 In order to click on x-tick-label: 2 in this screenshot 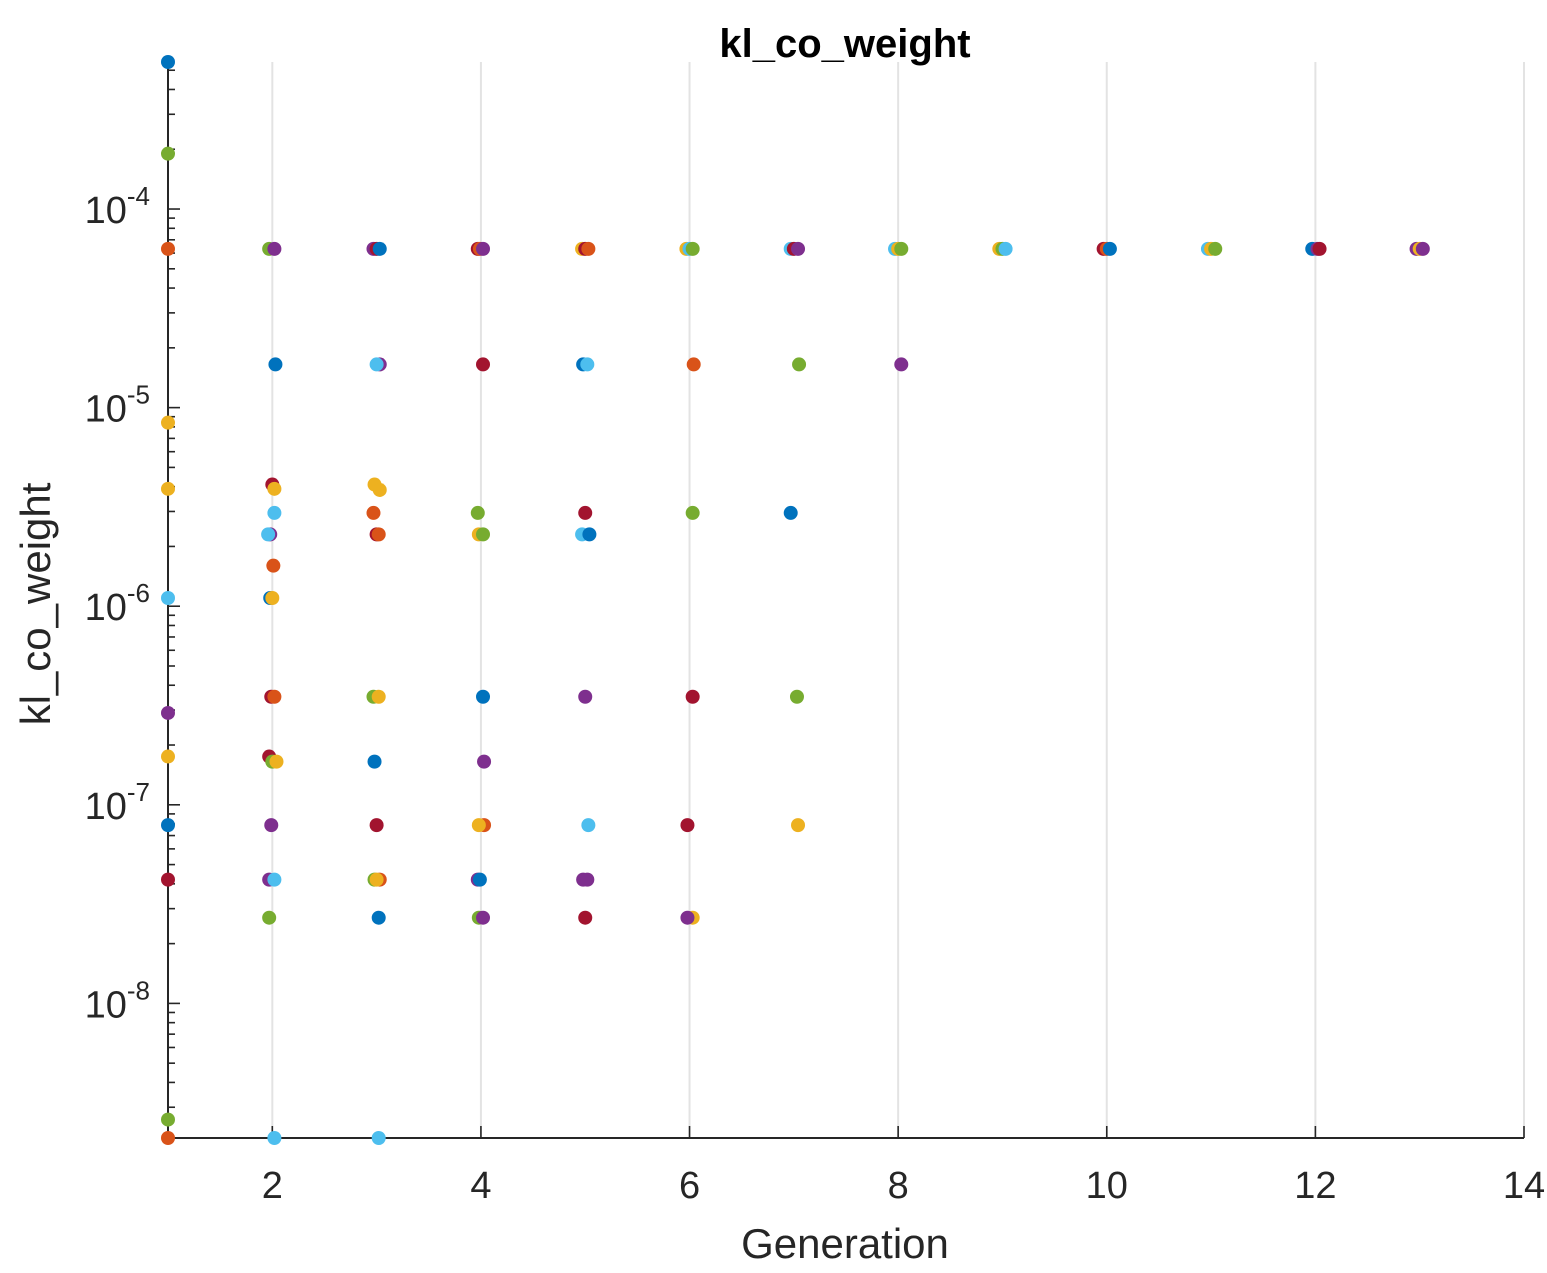, I will do `click(272, 1186)`.